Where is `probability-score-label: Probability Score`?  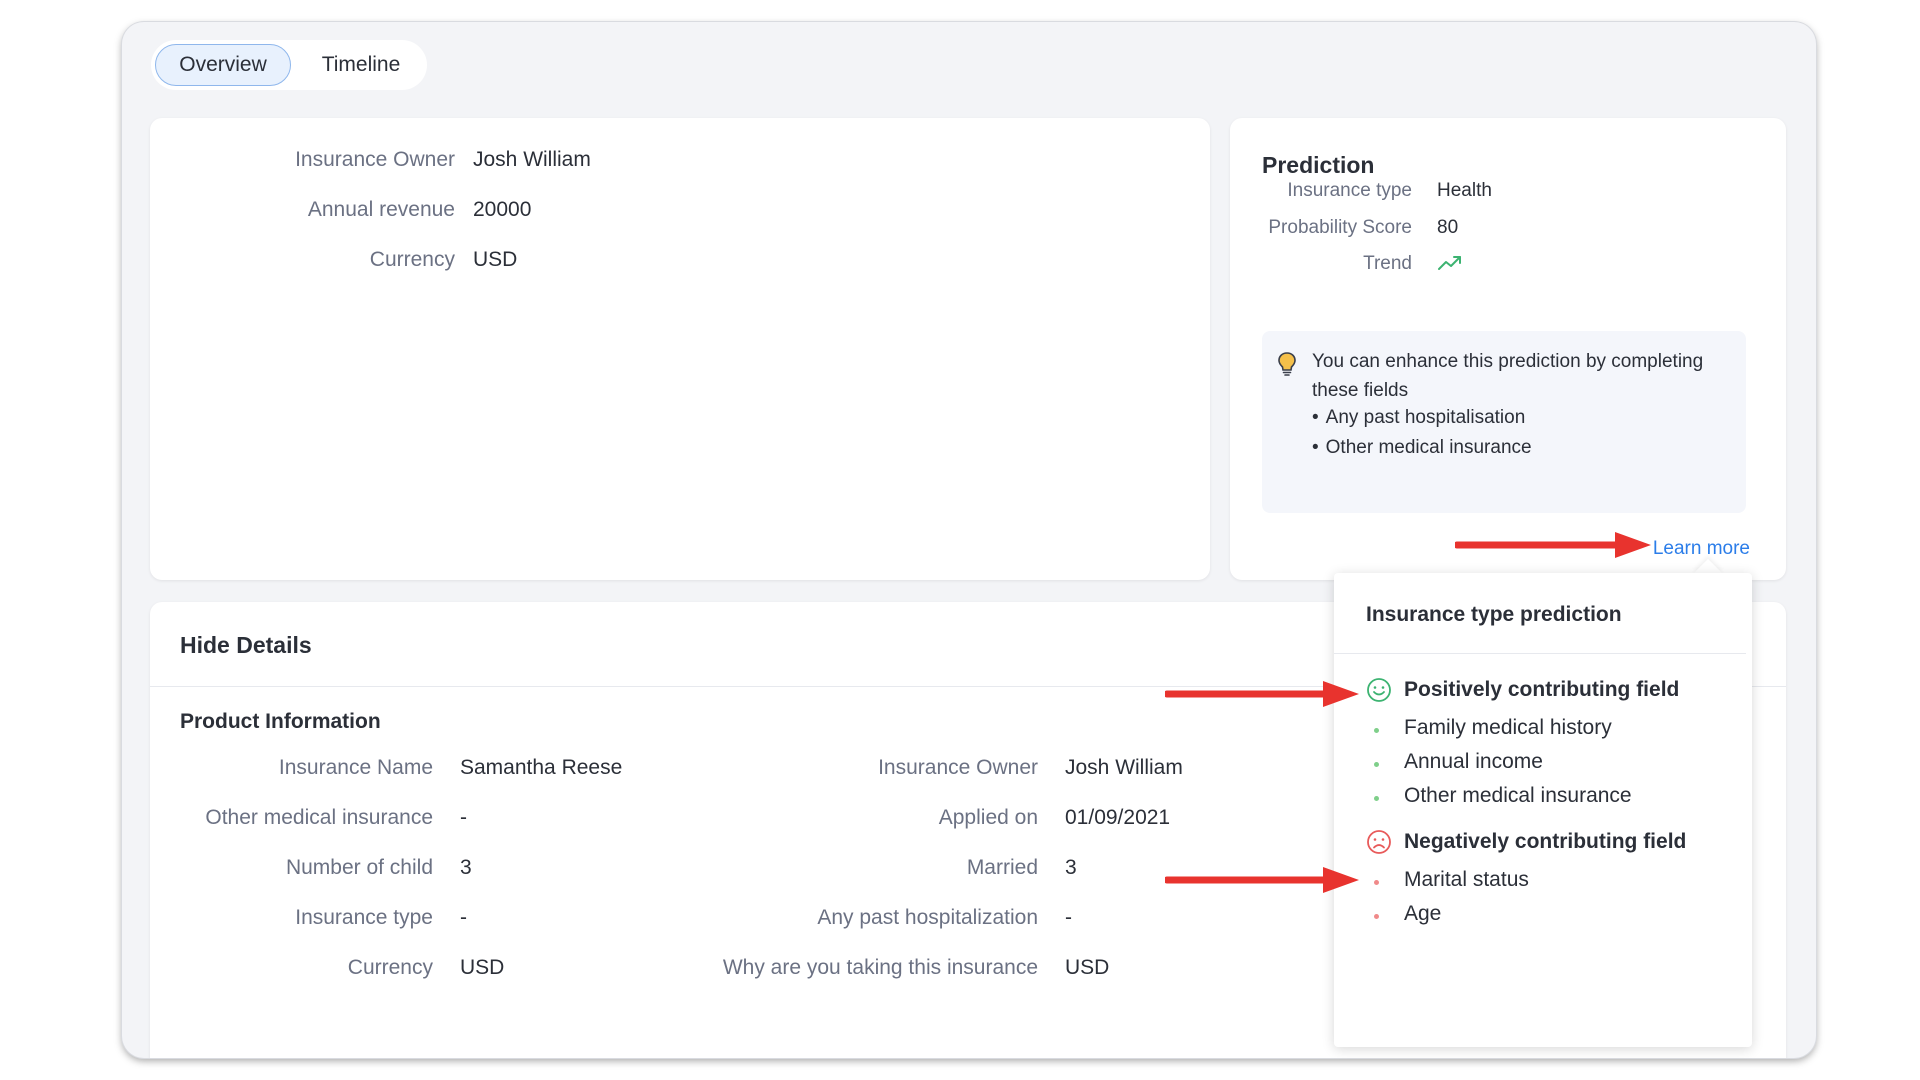
probability-score-label: Probability Score is located at coordinates (1340, 227).